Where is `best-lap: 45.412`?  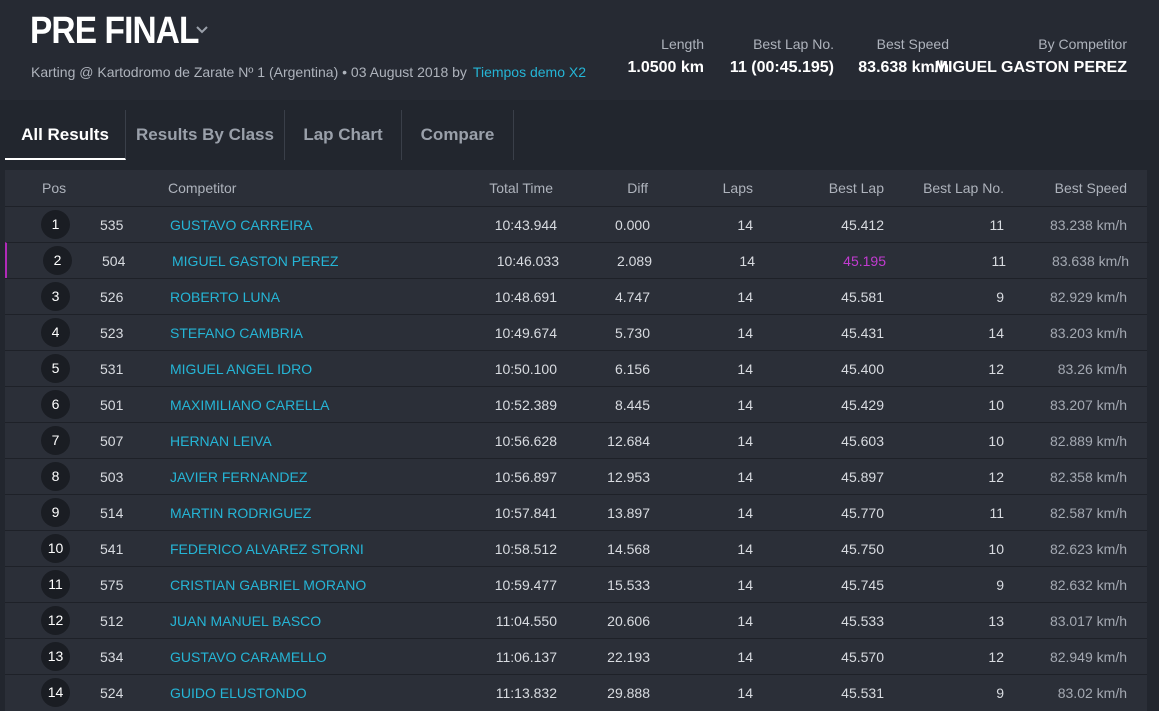
best-lap: 45.412 is located at coordinates (862, 225).